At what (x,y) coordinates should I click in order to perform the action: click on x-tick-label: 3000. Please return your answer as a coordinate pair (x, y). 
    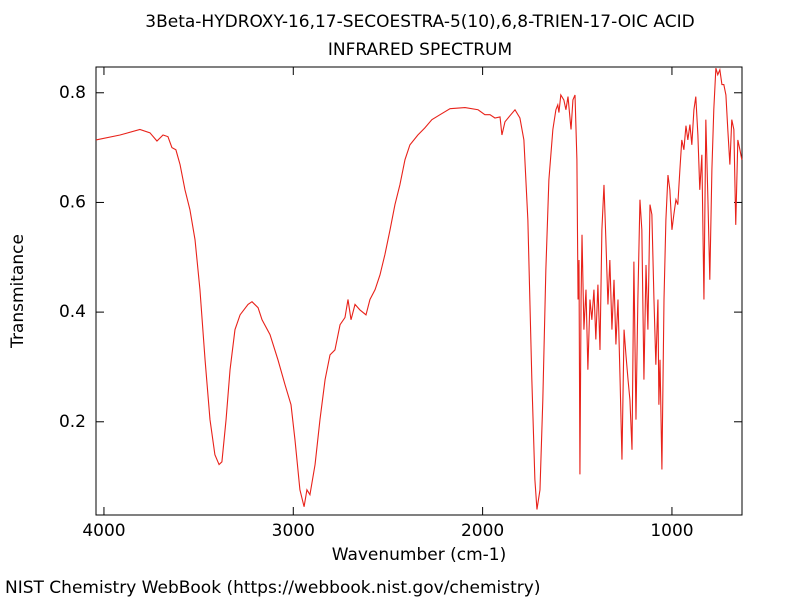
    Looking at the image, I should click on (293, 531).